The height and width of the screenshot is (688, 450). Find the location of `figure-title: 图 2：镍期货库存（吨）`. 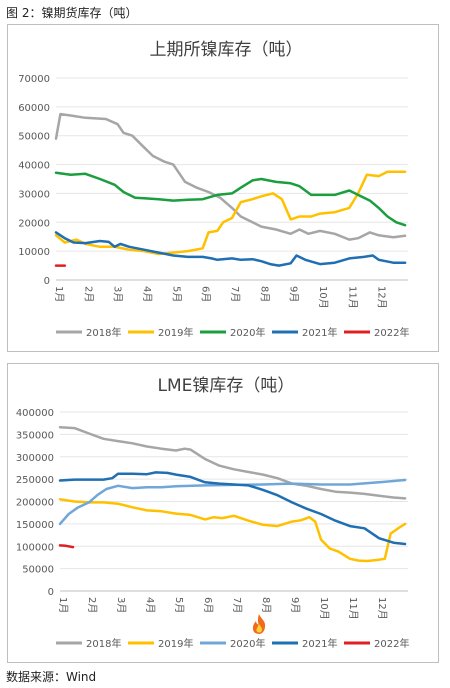

figure-title: 图 2：镍期货库存（吨） is located at coordinates (72, 13).